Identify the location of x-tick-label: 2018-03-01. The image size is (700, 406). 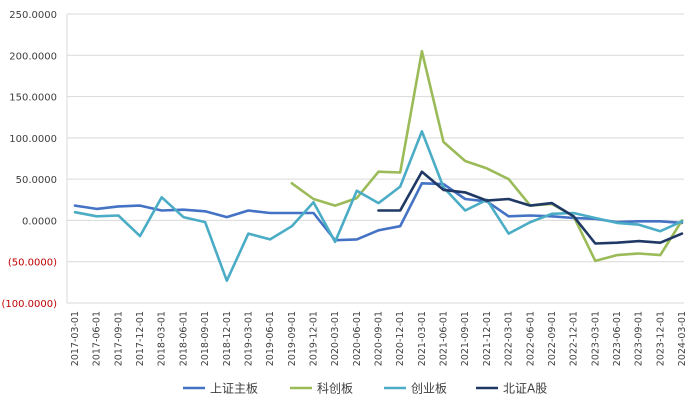
(162, 338).